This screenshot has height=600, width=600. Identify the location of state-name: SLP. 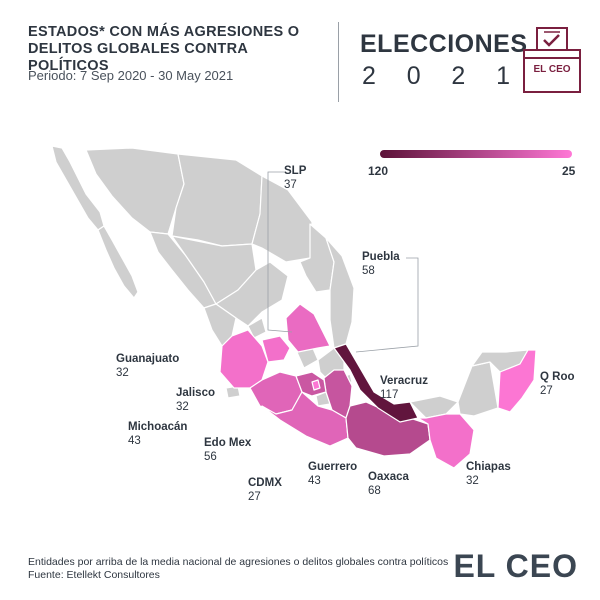
(295, 171).